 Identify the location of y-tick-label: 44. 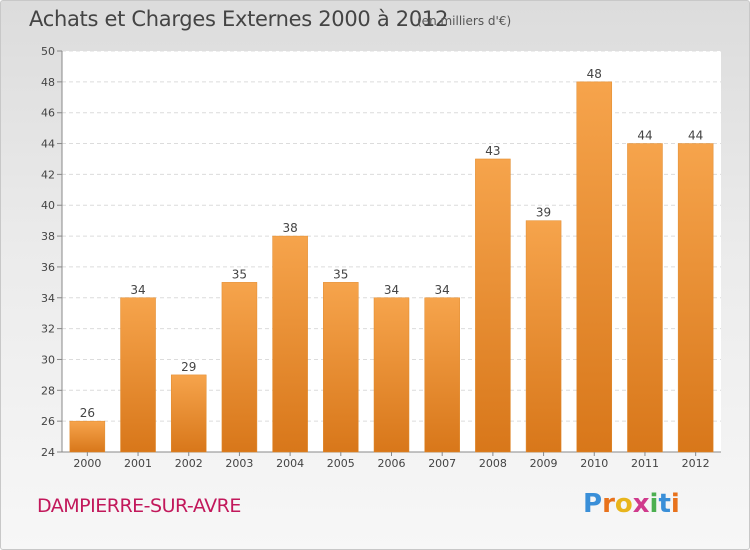
(48, 144).